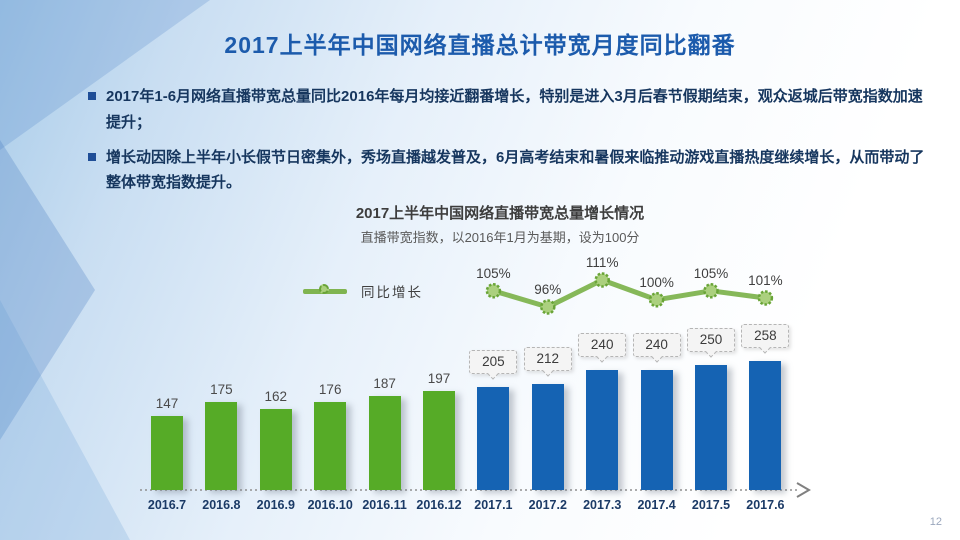  Describe the element at coordinates (384, 383) in the screenshot. I see `bar-value-label: 187` at that location.